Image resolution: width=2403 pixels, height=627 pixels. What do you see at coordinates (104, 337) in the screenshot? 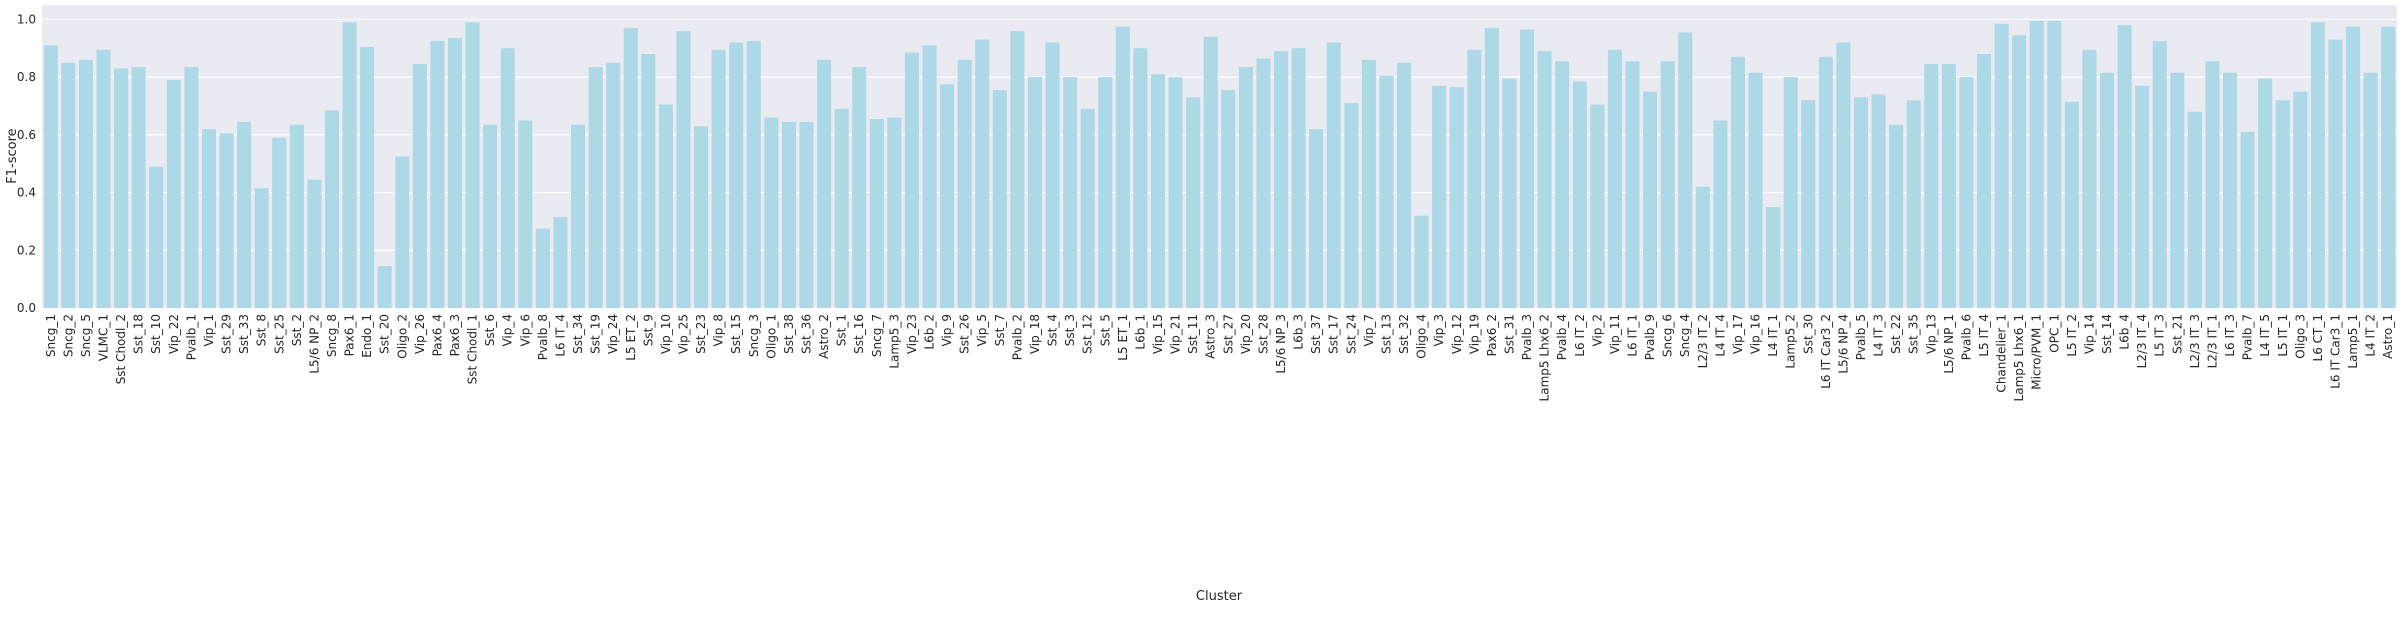
I see `x-tick-label: VLMC_1` at bounding box center [104, 337].